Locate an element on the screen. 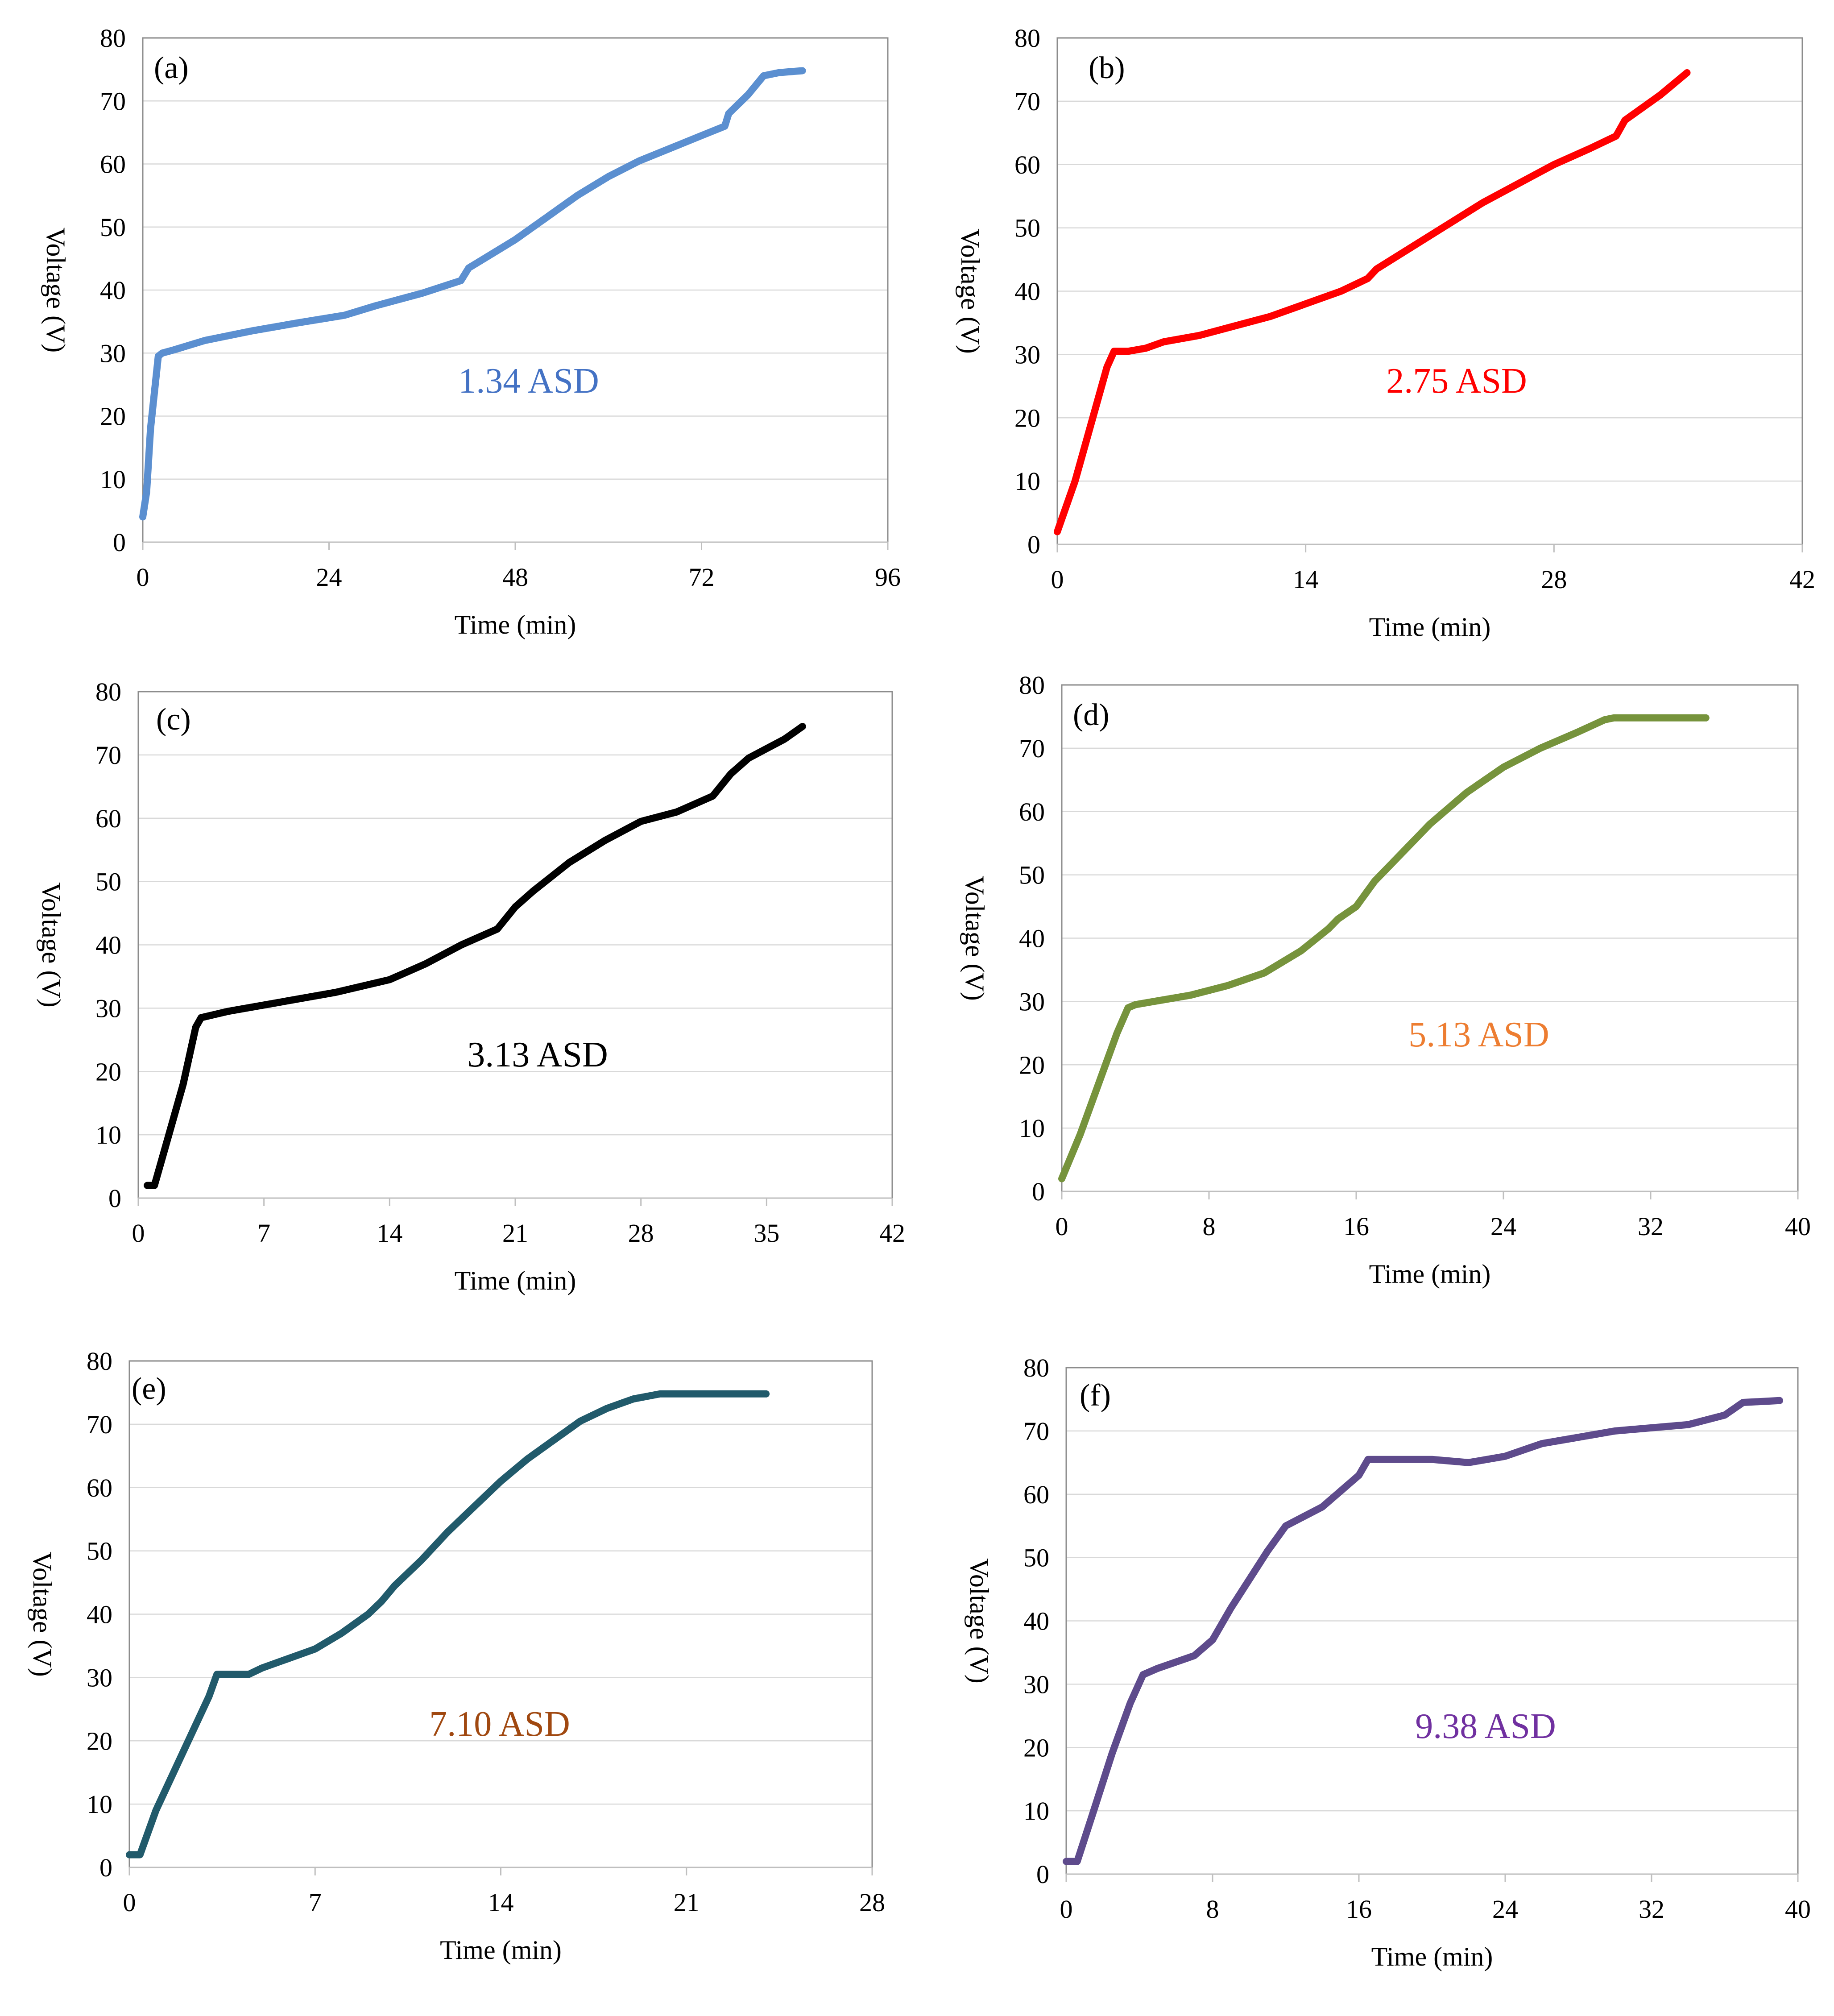 This screenshot has width=1834, height=2016. x-tick-label: 21 is located at coordinates (515, 1233).